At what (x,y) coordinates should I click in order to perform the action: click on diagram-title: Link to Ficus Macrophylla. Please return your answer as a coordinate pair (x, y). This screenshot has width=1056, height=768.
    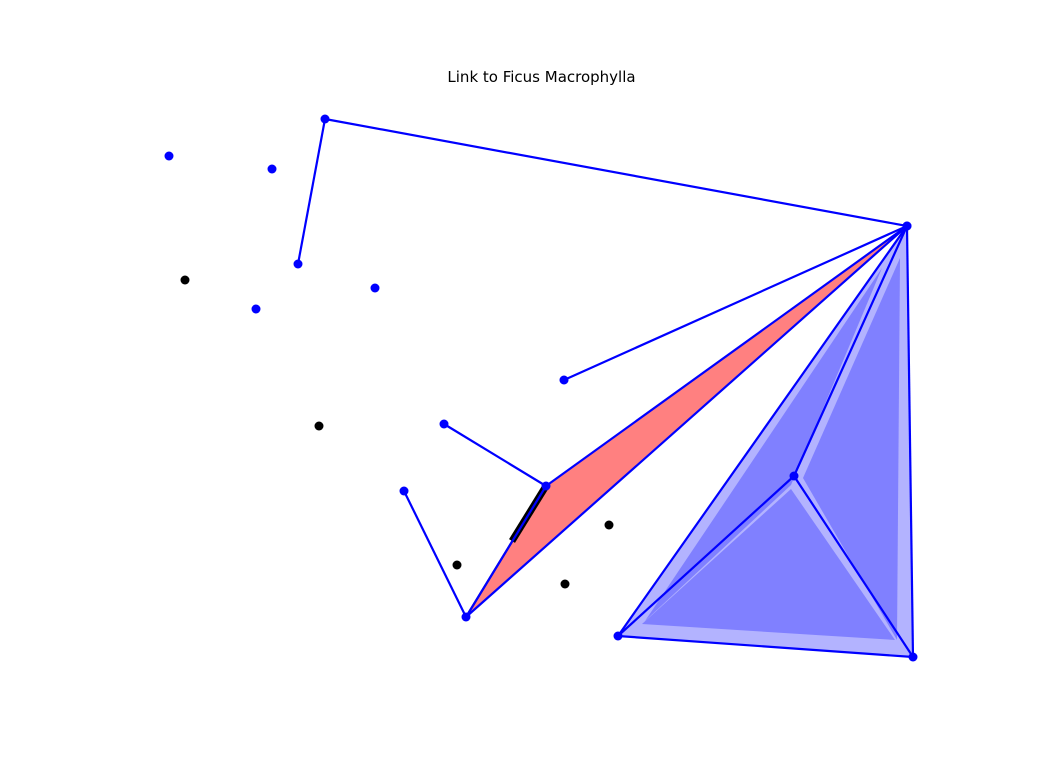
    Looking at the image, I should click on (541, 77).